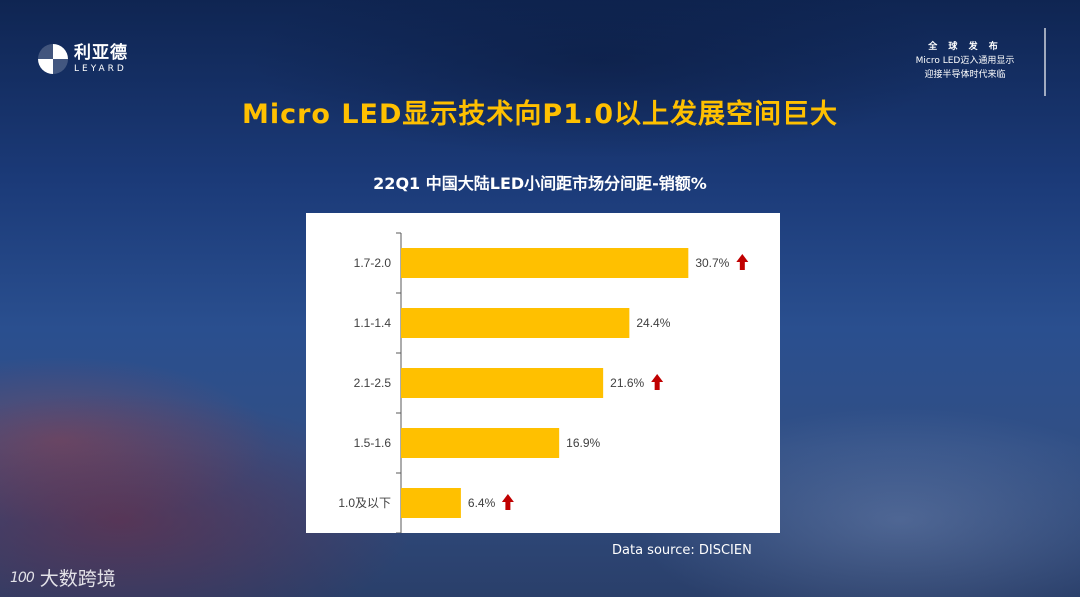 This screenshot has width=1080, height=597. Describe the element at coordinates (101, 52) in the screenshot. I see `brand-name-cn: 利亚德` at that location.